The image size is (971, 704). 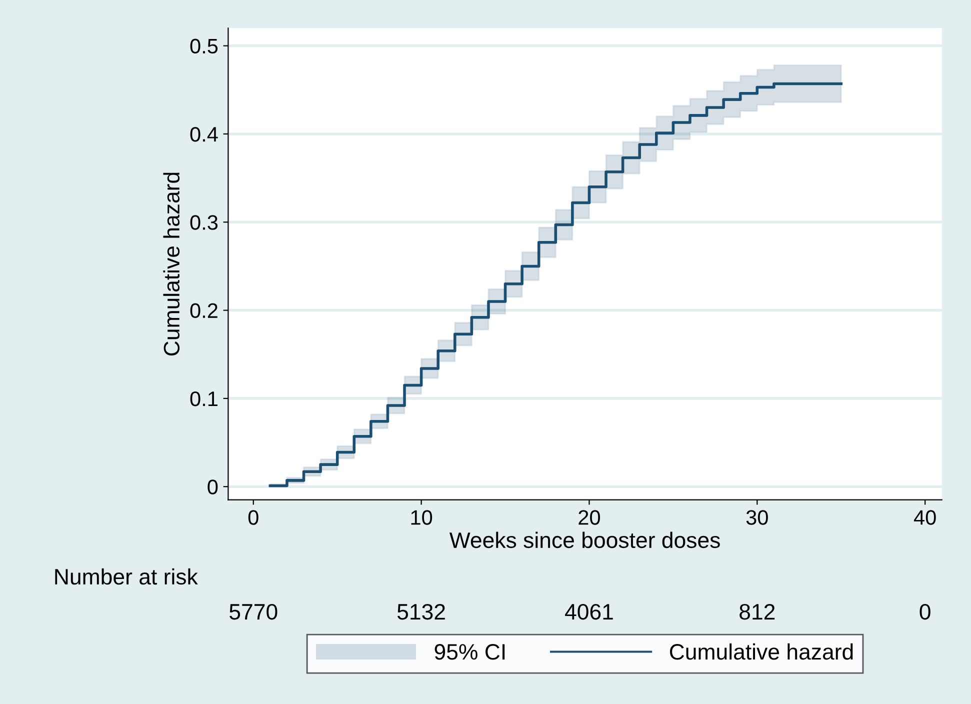 What do you see at coordinates (925, 612) in the screenshot?
I see `text: 0` at bounding box center [925, 612].